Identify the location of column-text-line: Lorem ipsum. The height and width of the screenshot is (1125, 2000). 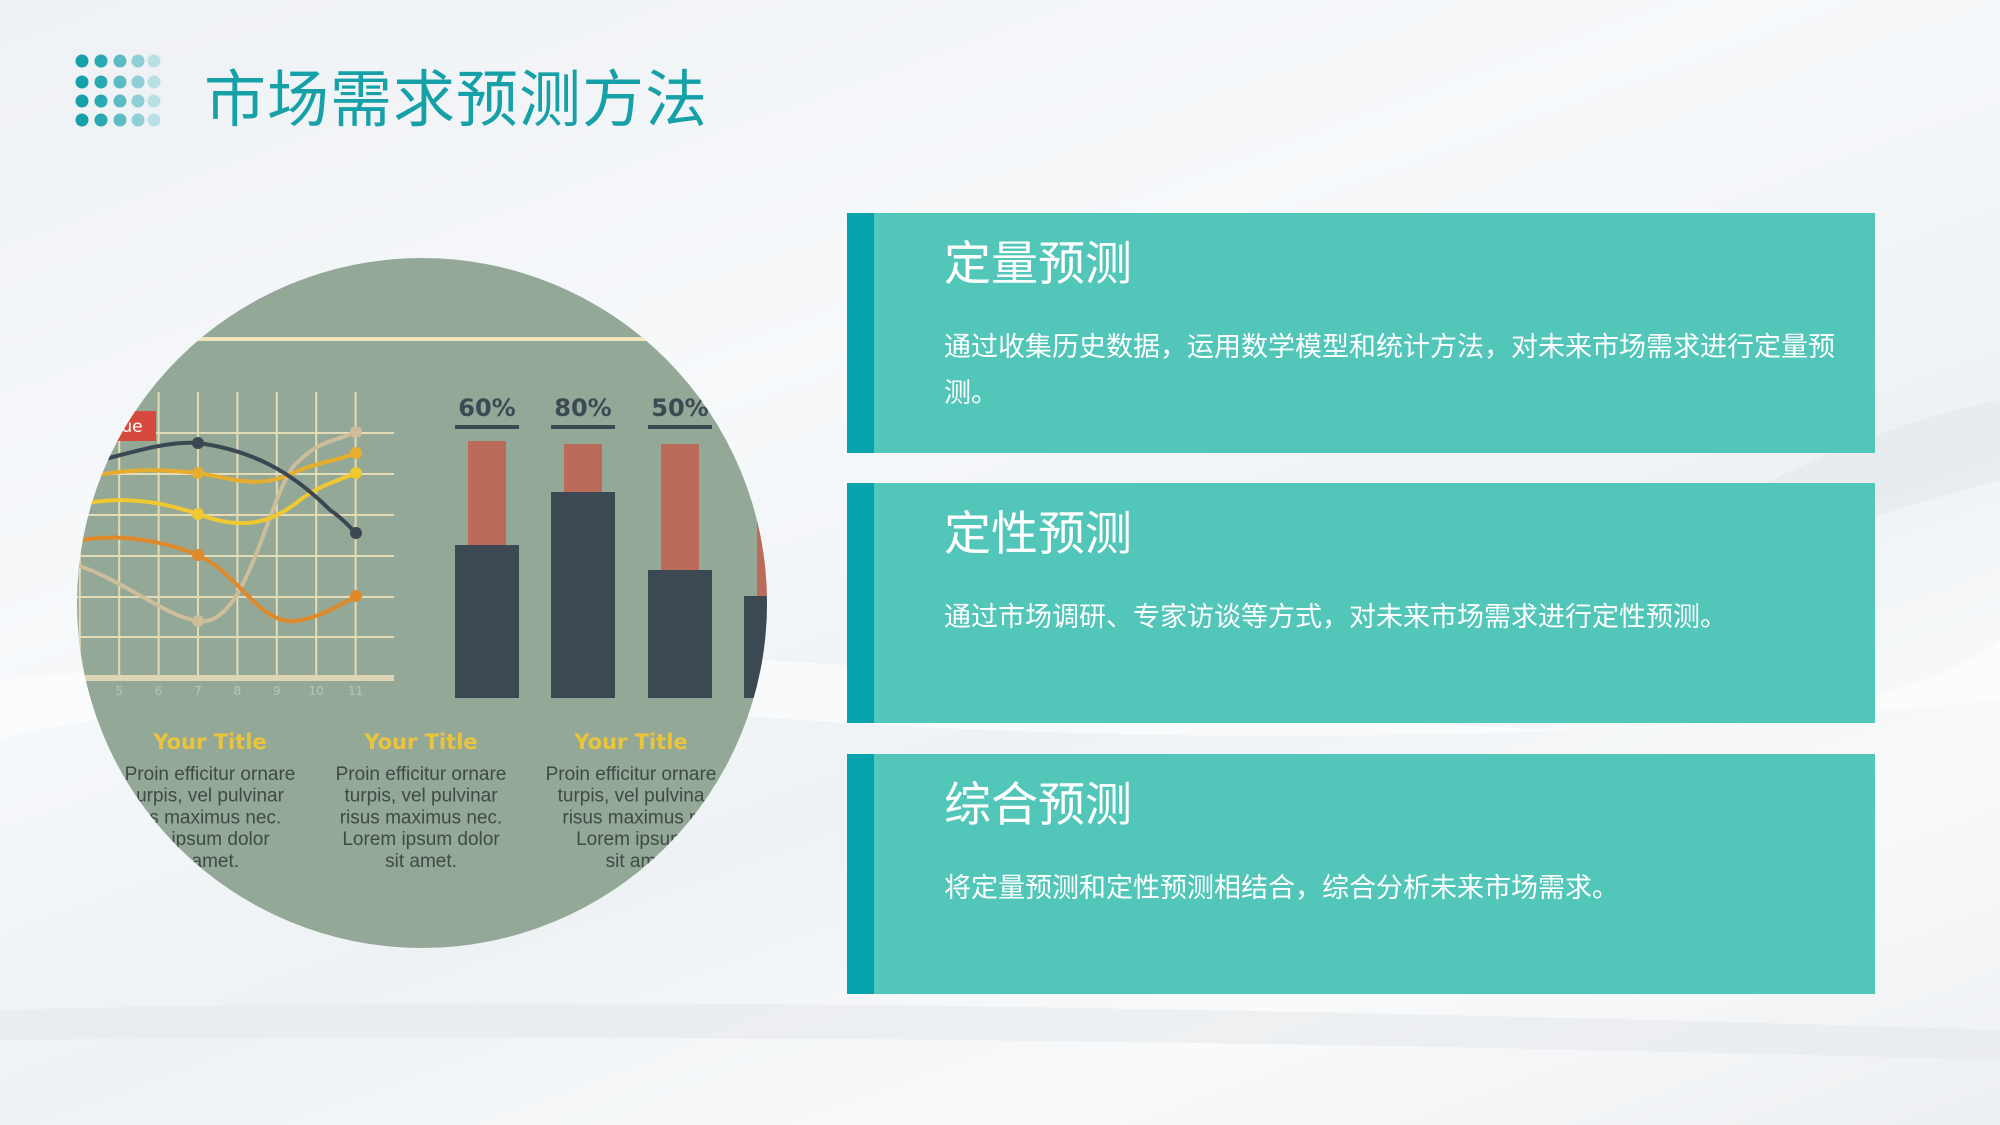
(631, 839).